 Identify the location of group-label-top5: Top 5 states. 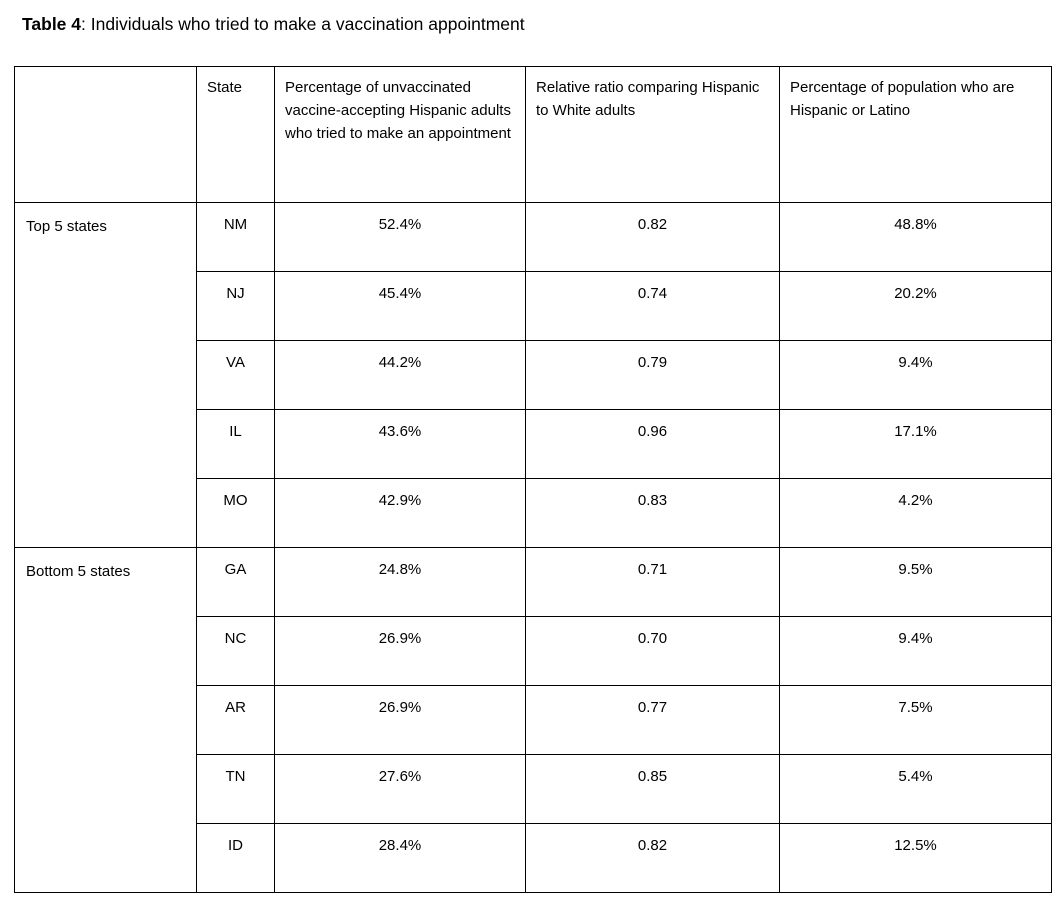
(105, 375).